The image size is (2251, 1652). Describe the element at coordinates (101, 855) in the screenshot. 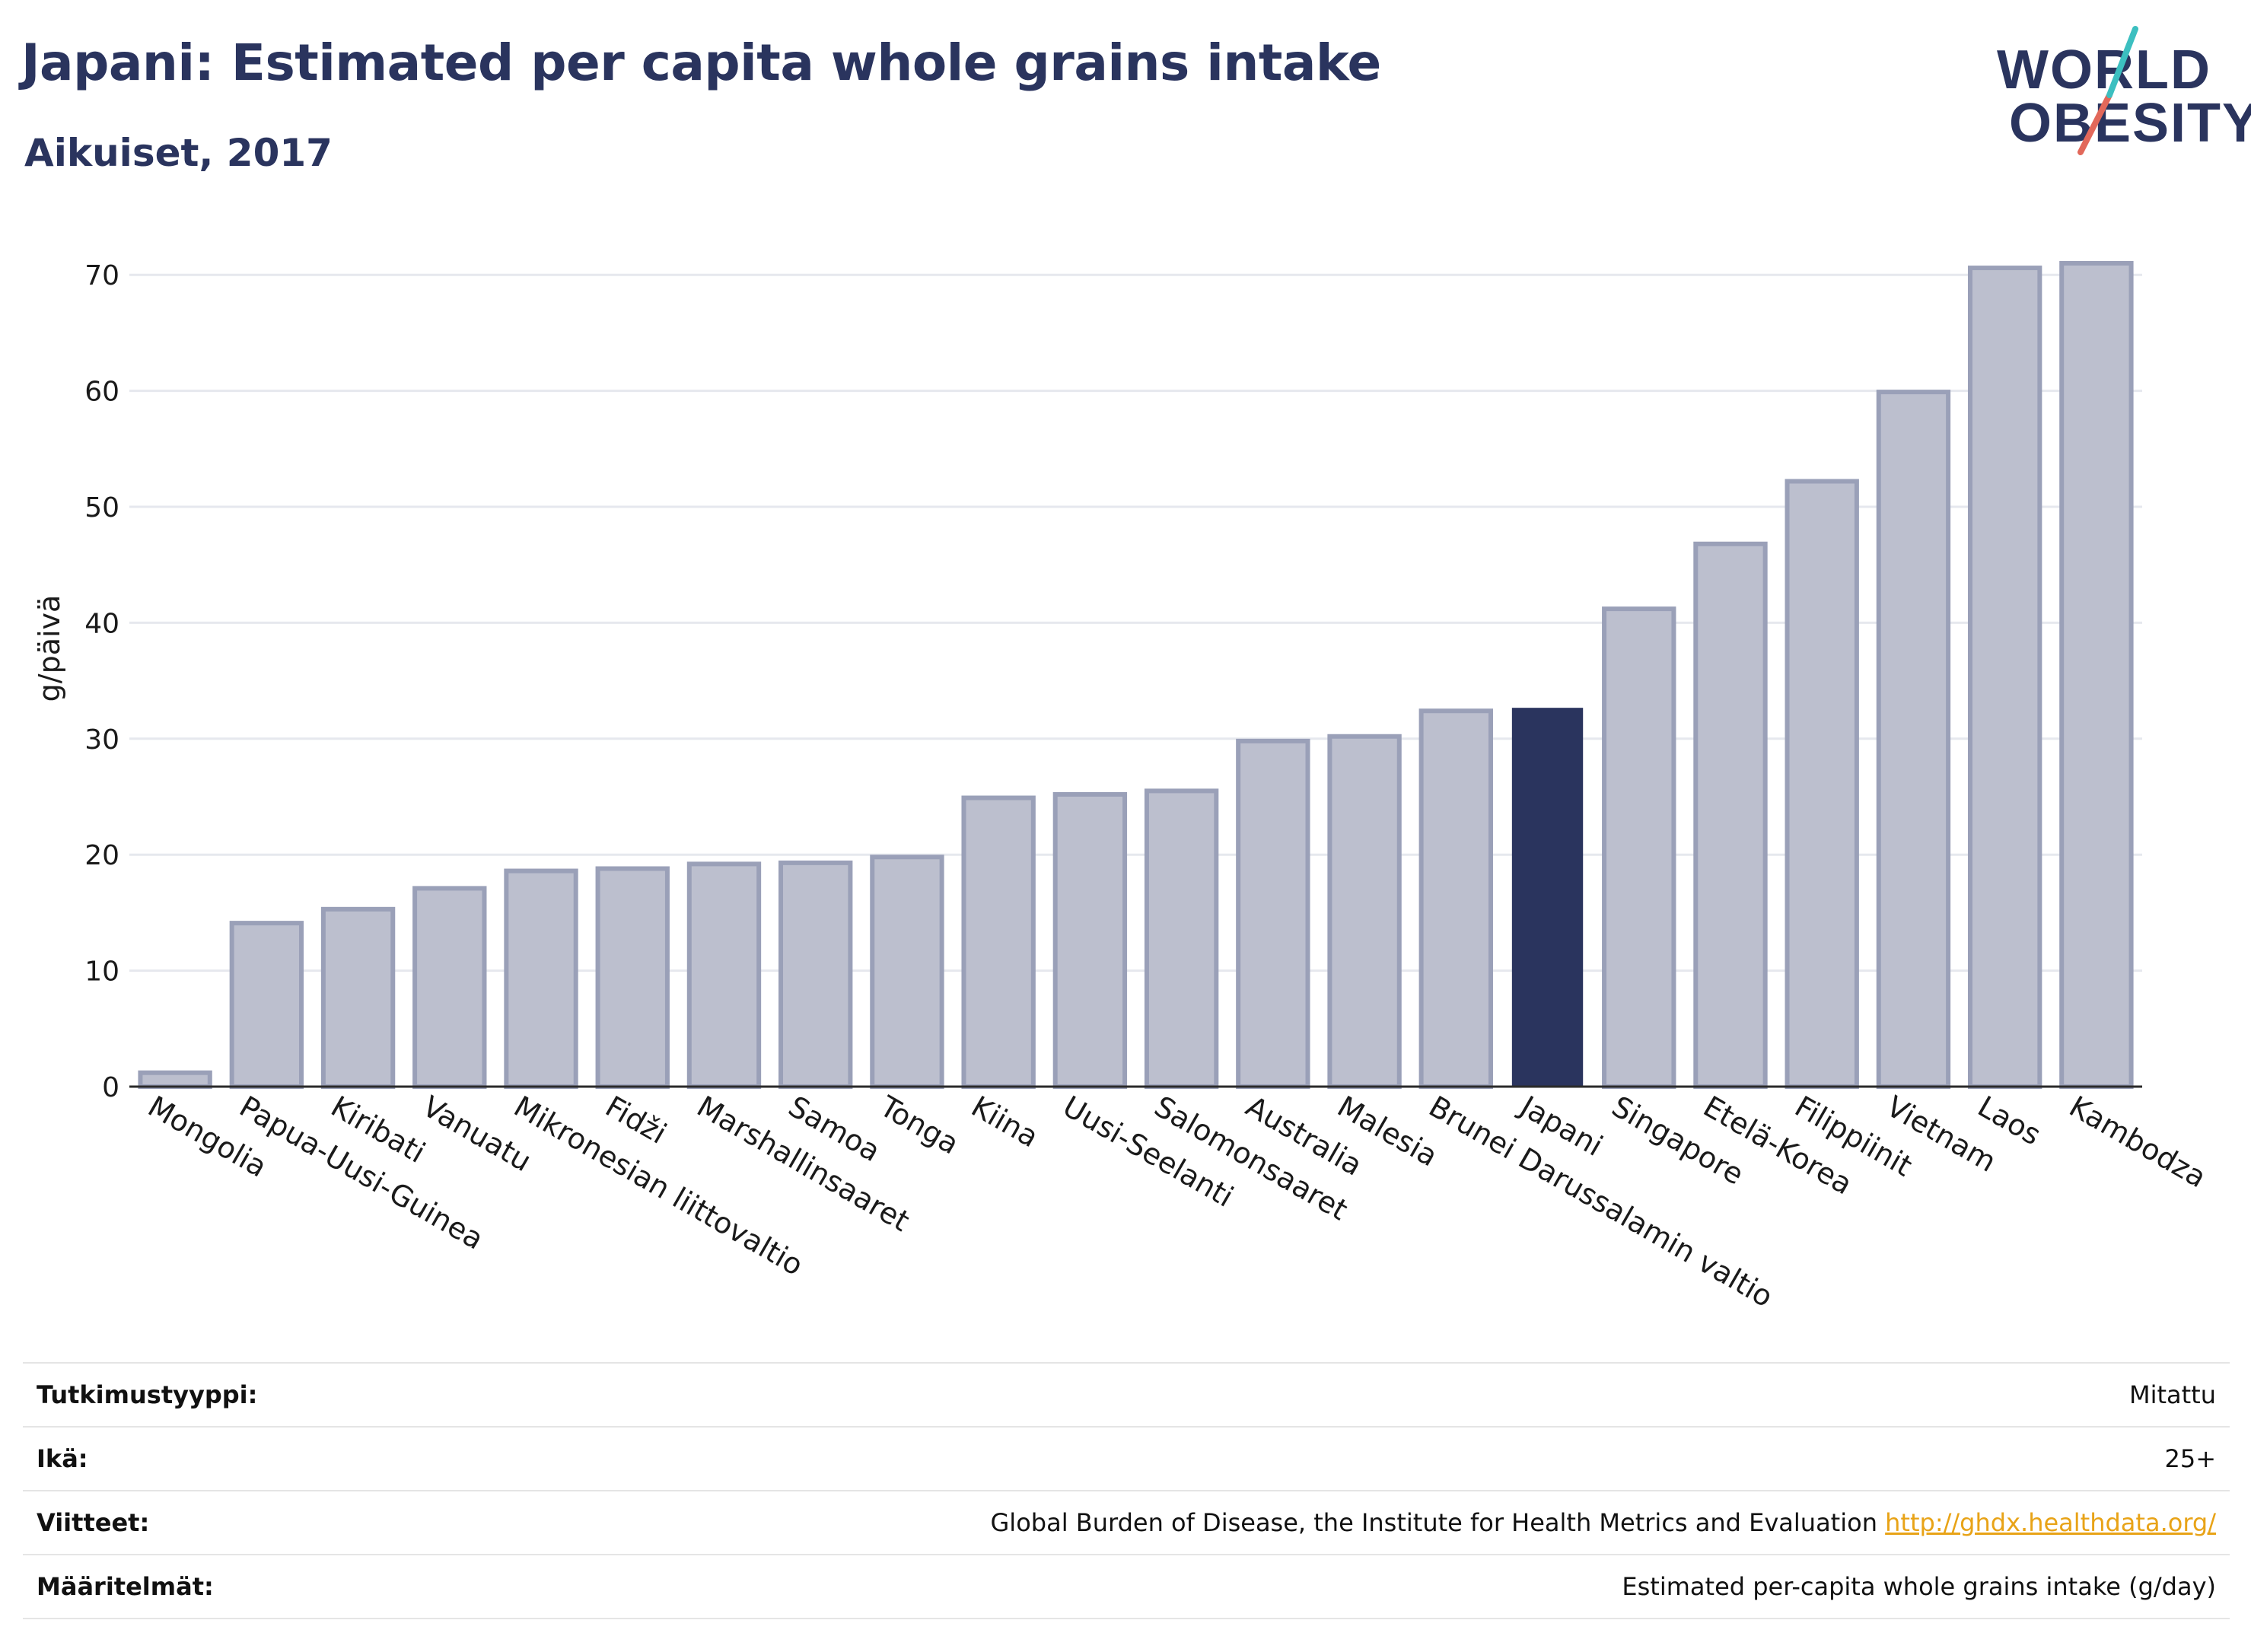

I see `y-tick-label: 20` at that location.